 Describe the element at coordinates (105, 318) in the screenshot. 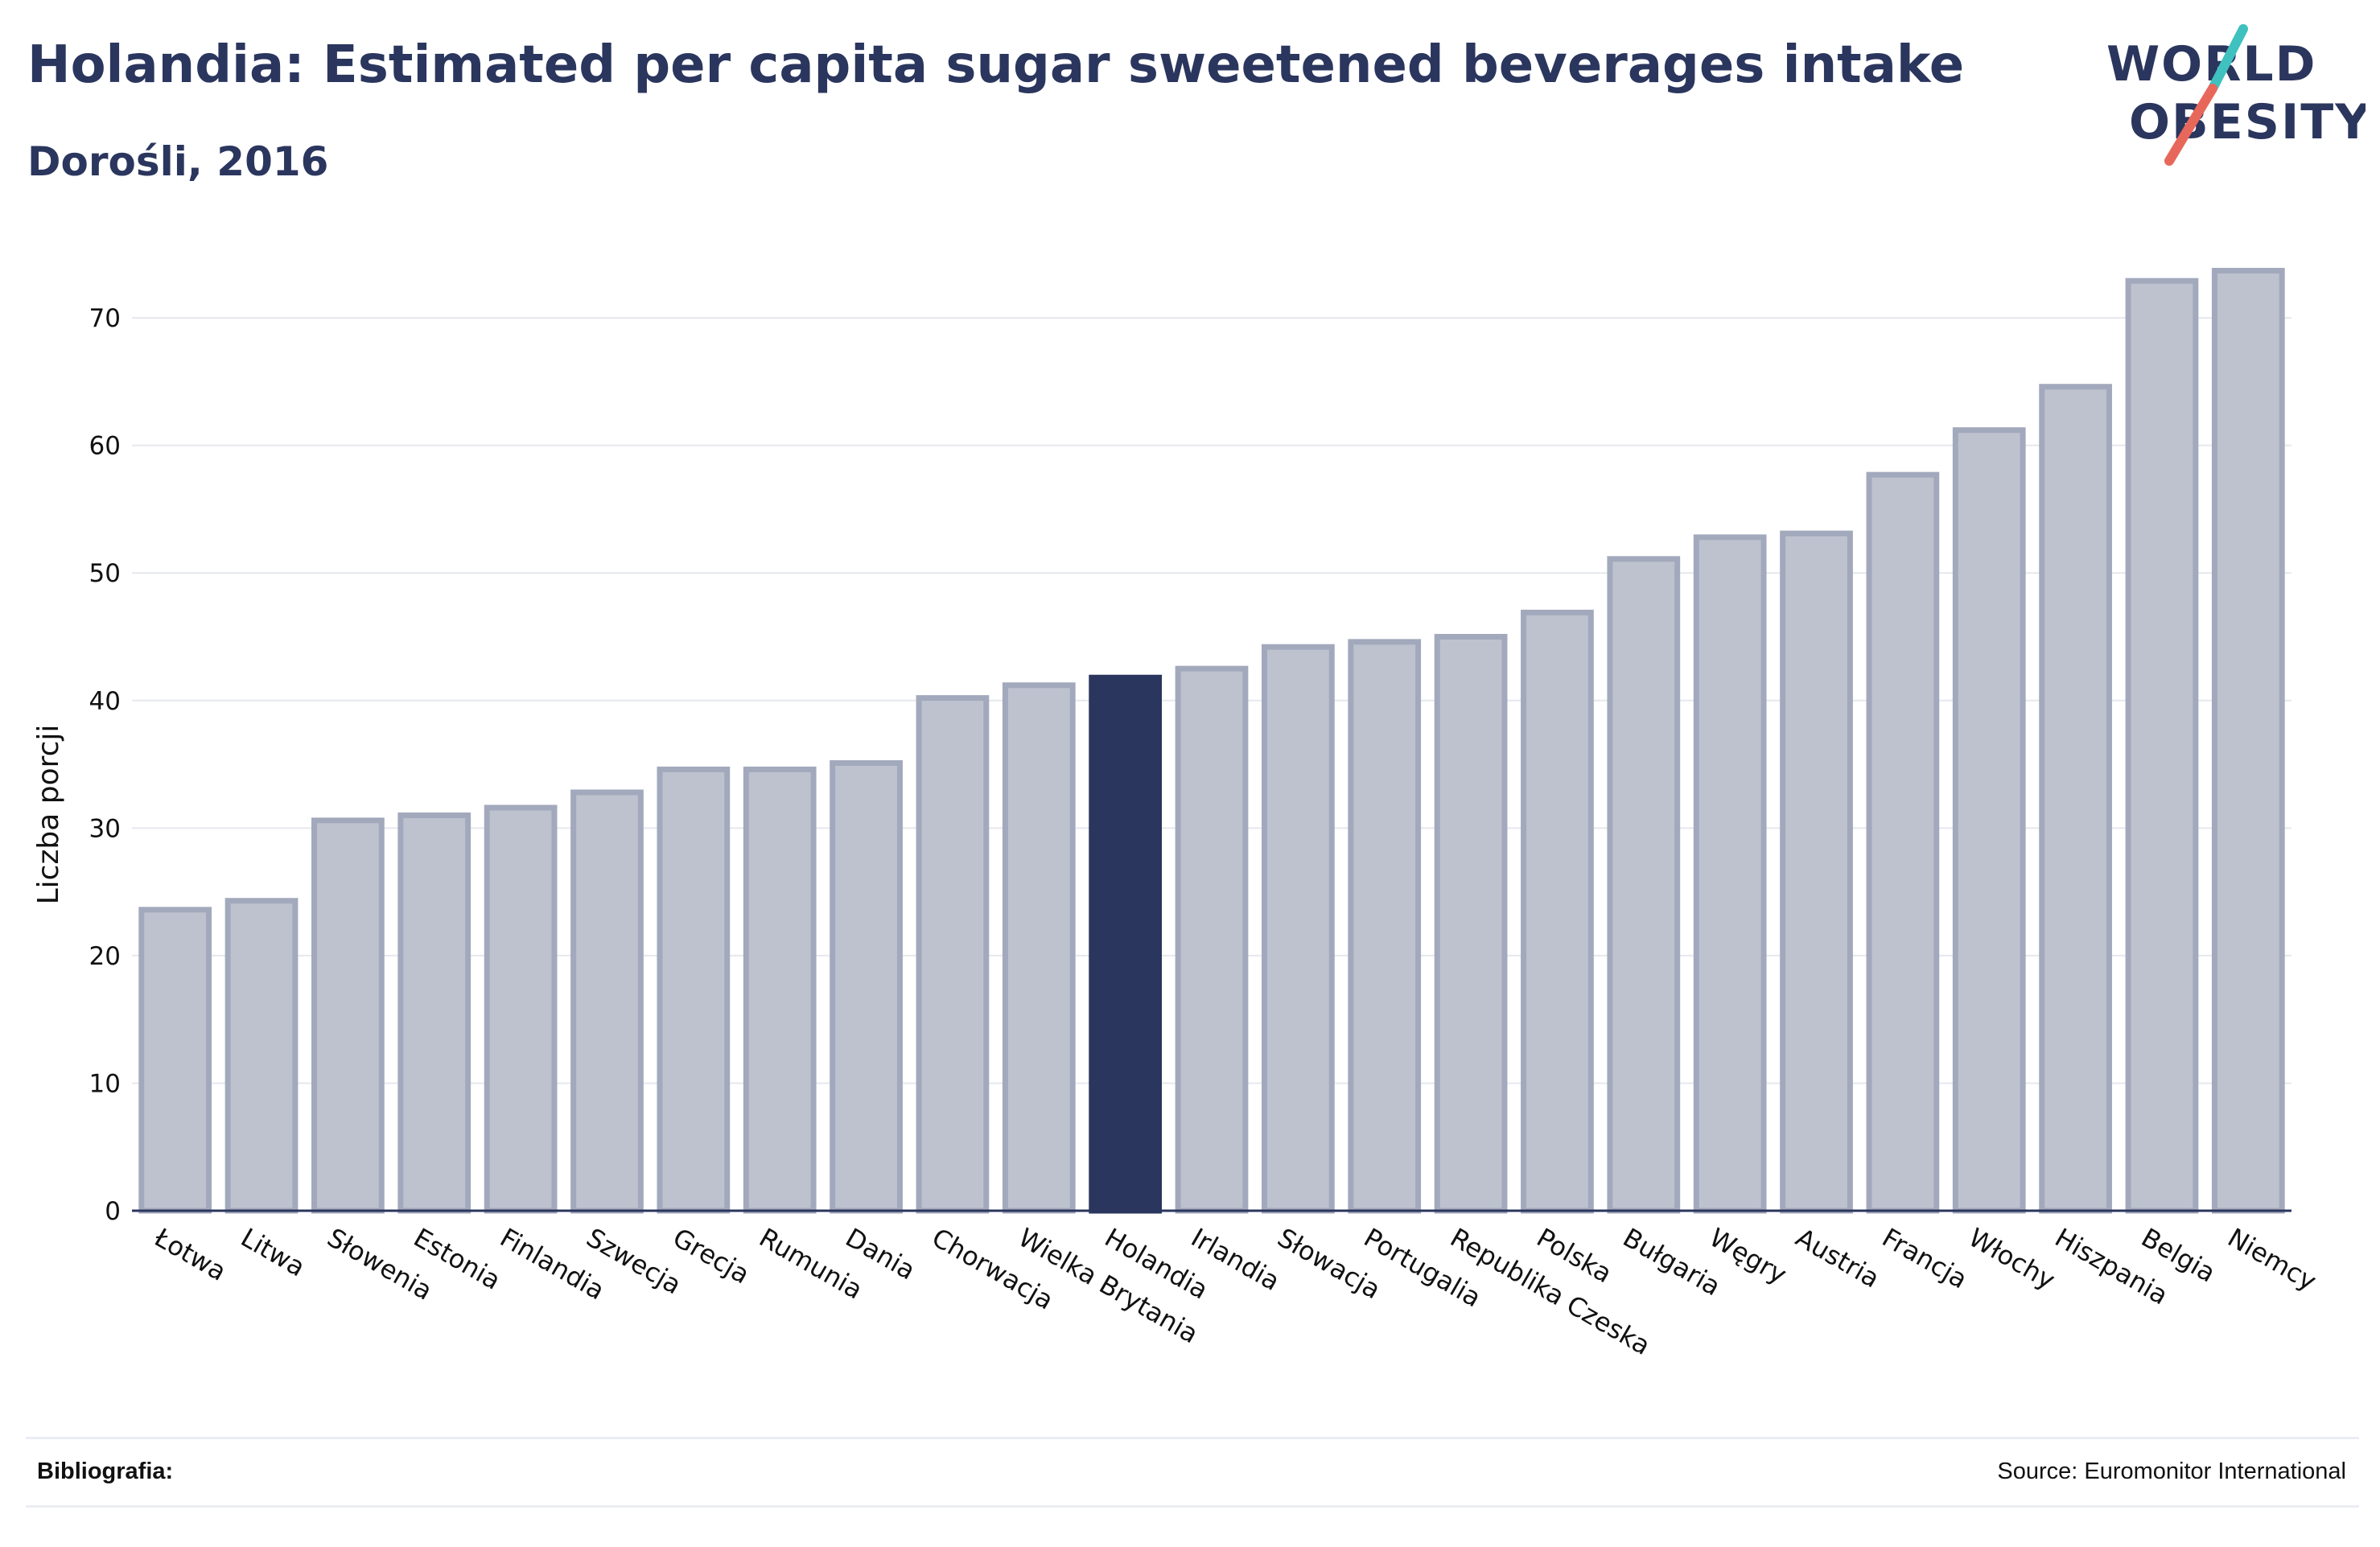

I see `y-tick-label: 70` at that location.